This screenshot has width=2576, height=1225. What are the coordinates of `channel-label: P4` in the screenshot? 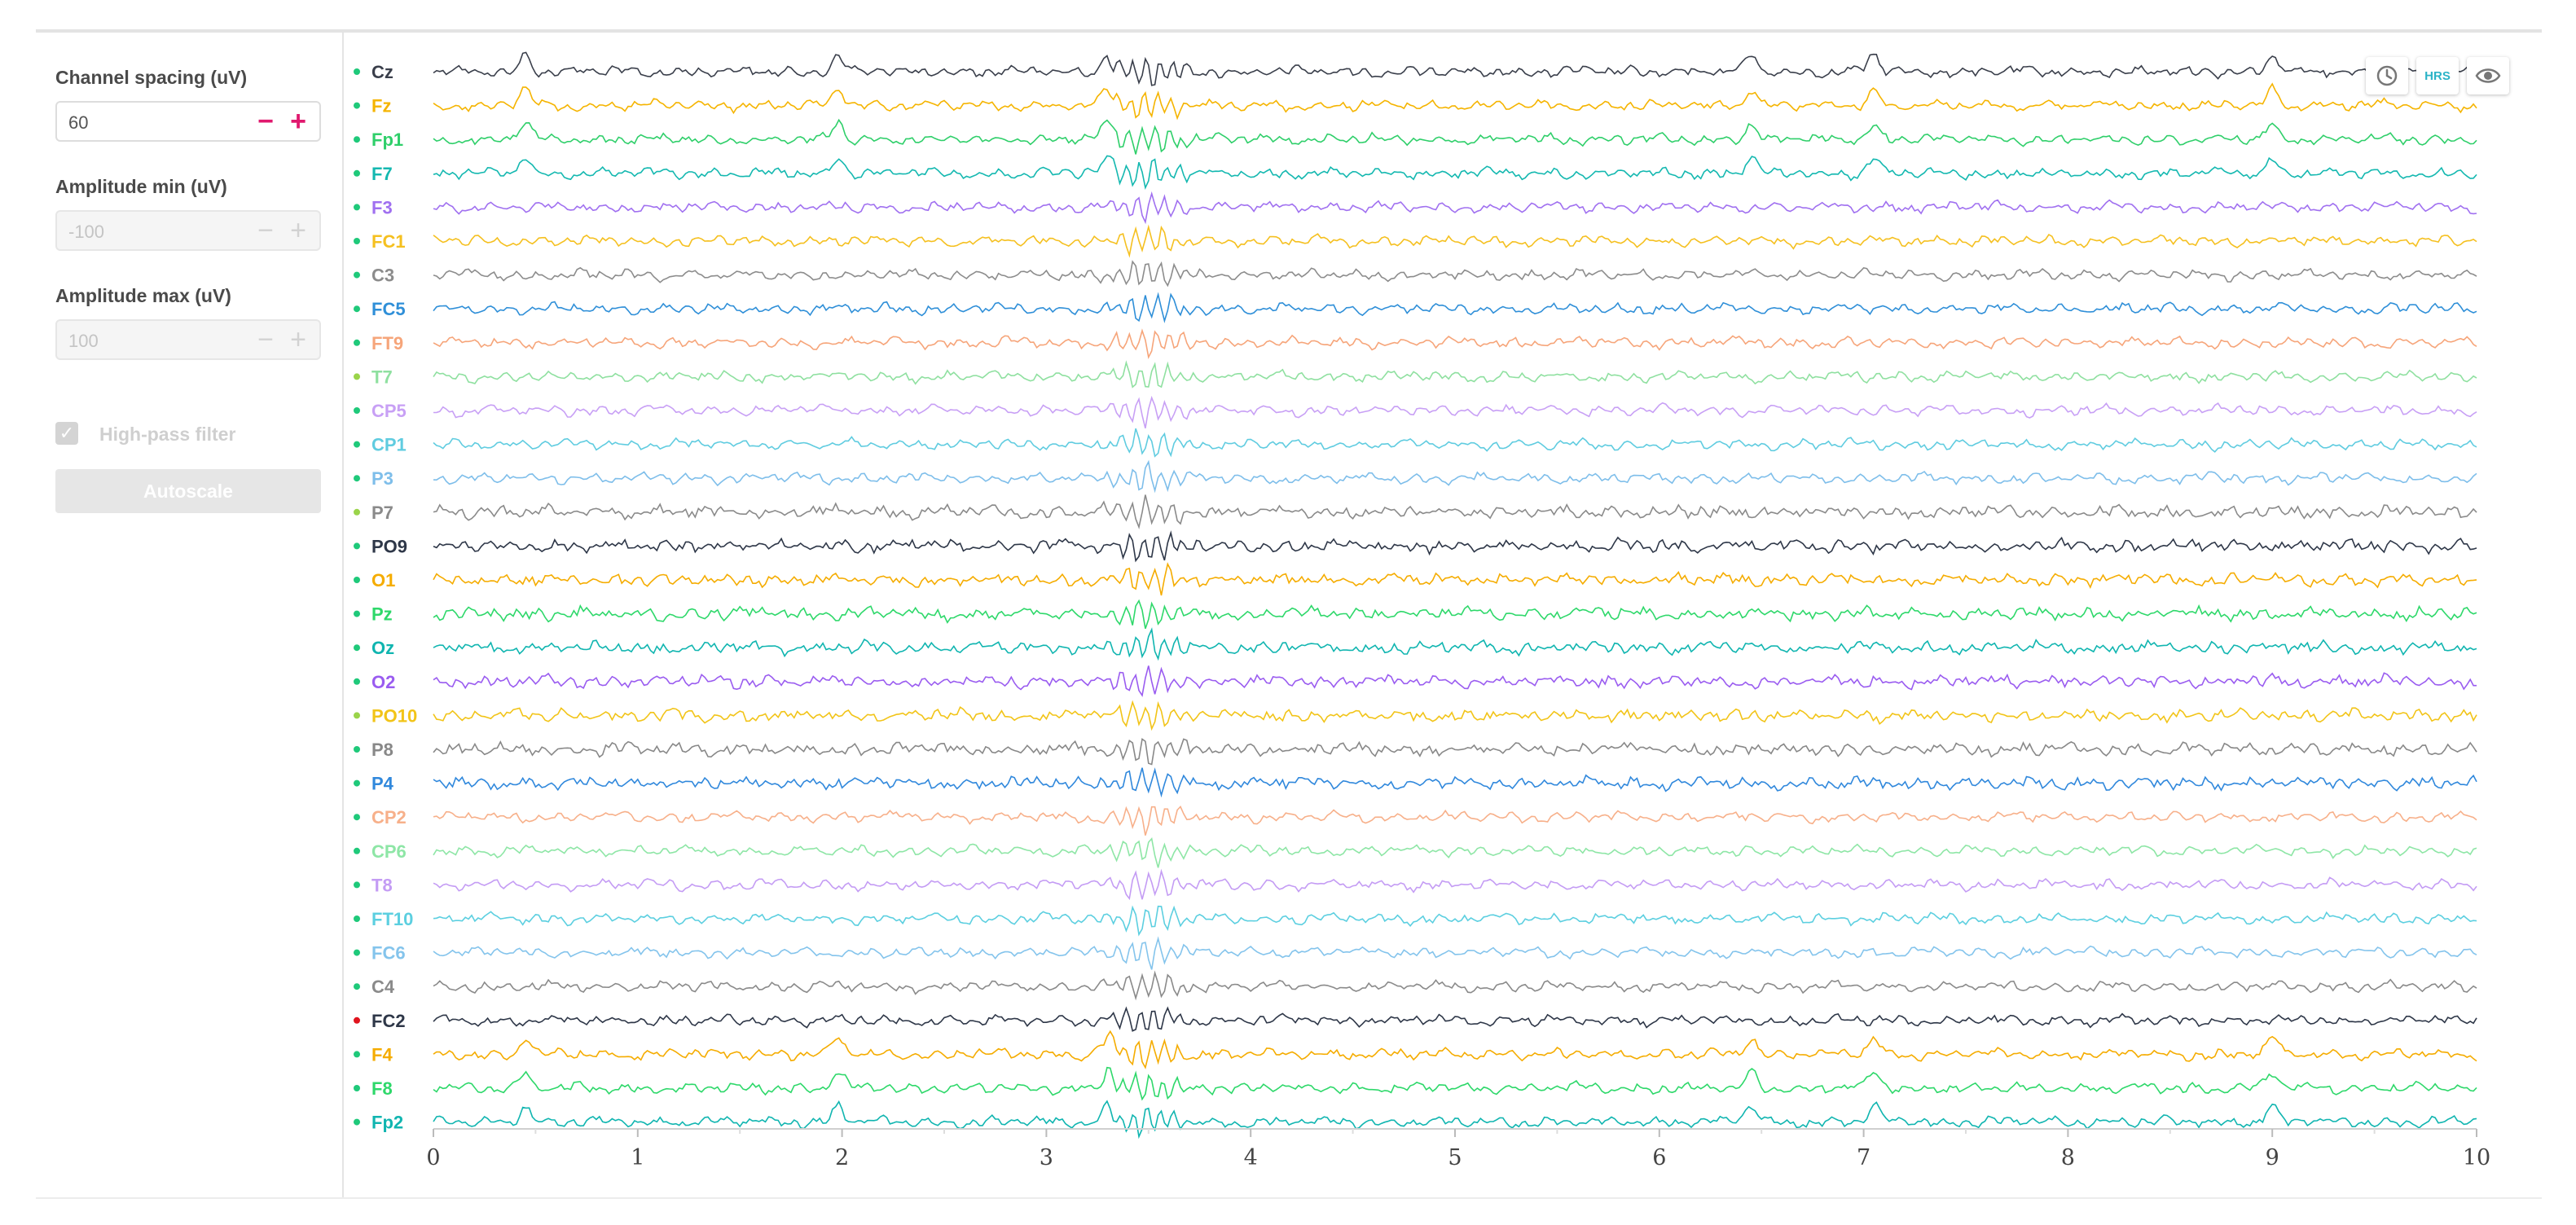 It's located at (382, 784).